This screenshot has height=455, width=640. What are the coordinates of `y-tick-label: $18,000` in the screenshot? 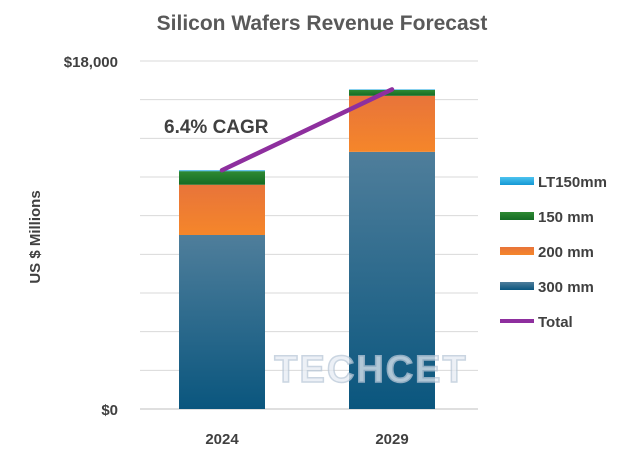 It's located at (91, 62).